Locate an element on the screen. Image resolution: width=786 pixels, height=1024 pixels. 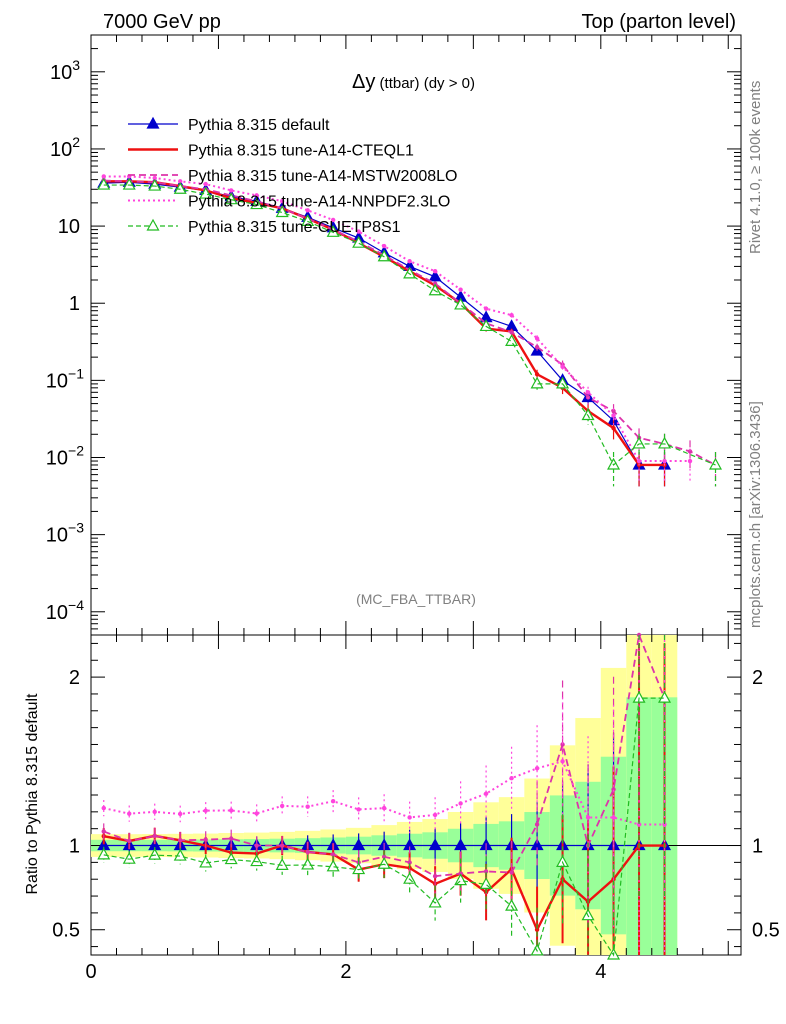
analysis-watermark: (MC_FBA_TTBAR) is located at coordinates (416, 599).